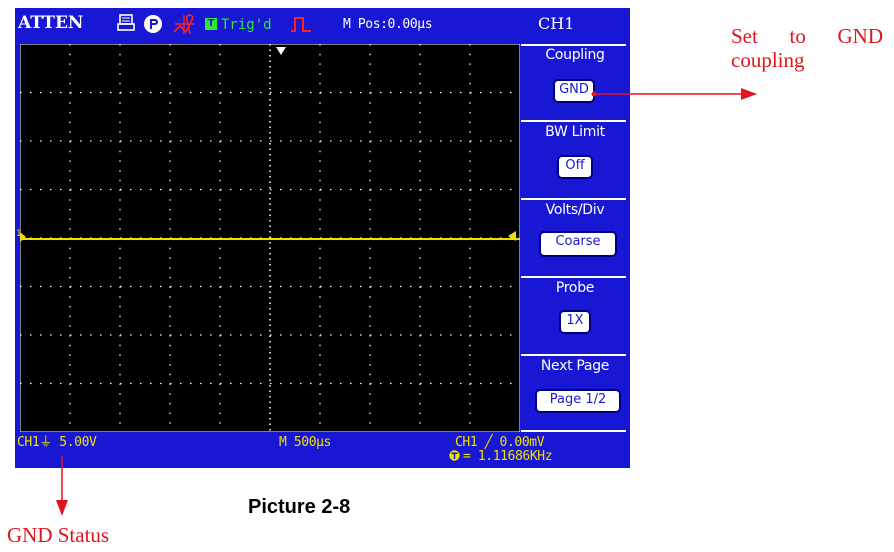 The image size is (894, 552). Describe the element at coordinates (388, 24) in the screenshot. I see `menu-position: M Pos:0.00µs` at that location.